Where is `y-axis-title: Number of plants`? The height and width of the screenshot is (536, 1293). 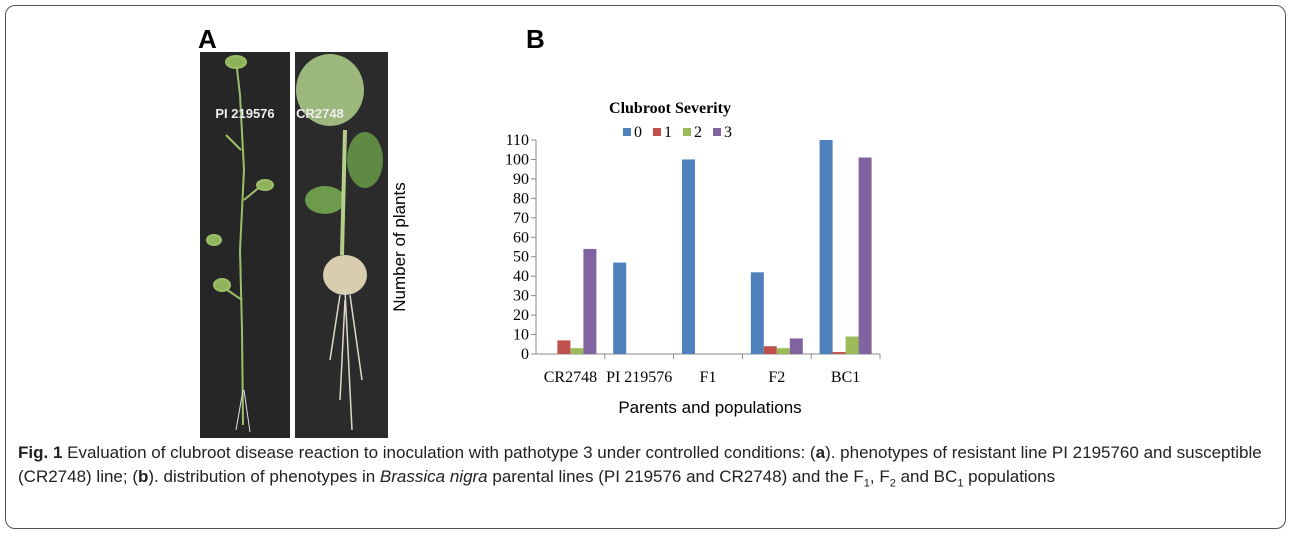 y-axis-title: Number of plants is located at coordinates (399, 246).